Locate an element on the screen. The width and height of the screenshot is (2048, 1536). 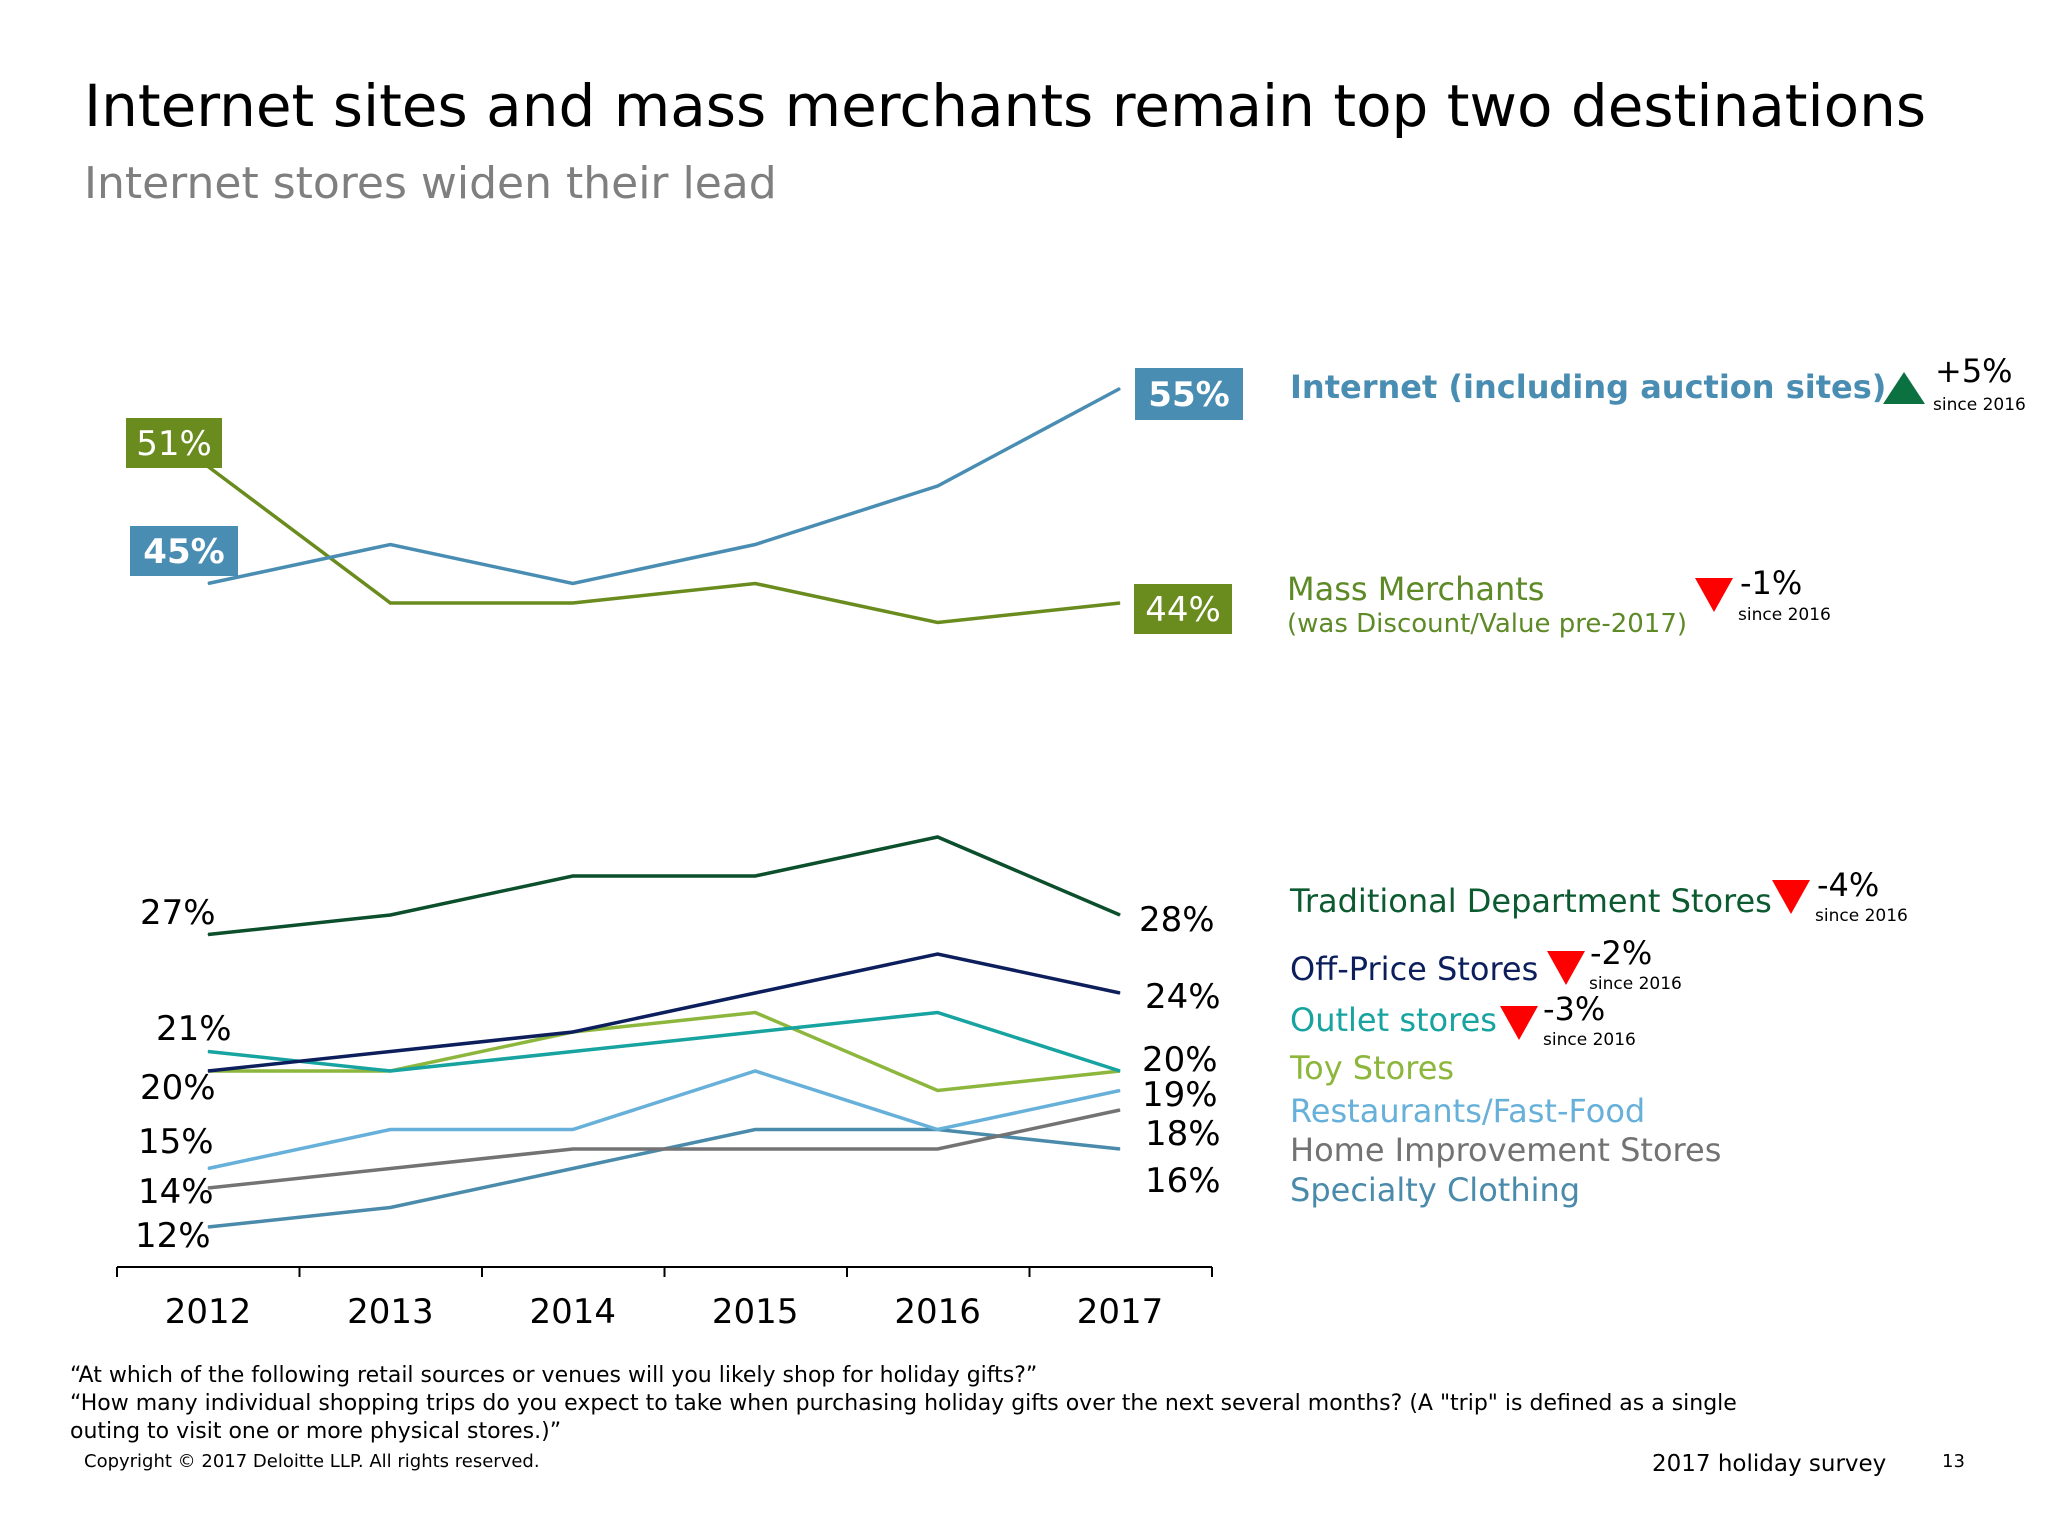
legend-restaurants: Restaurants/Fast-Food is located at coordinates (1468, 1111).